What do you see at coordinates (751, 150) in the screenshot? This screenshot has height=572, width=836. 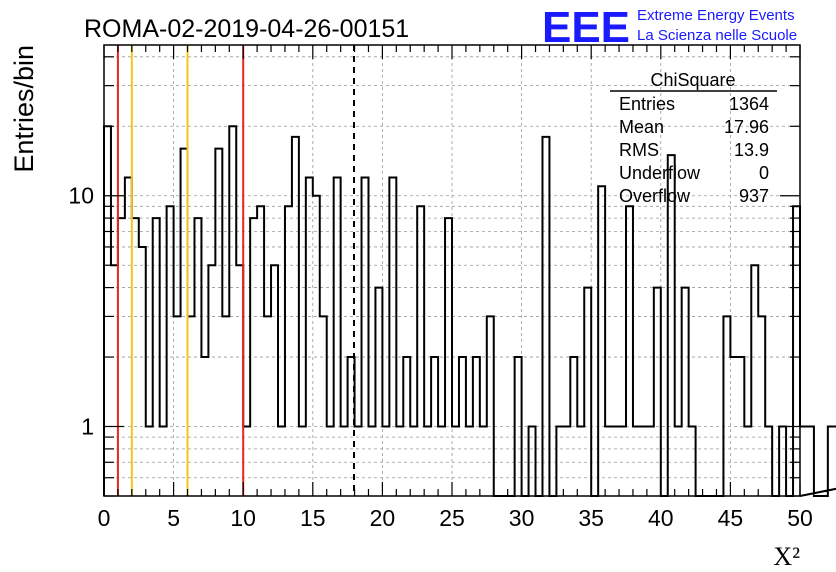 I see `stats-value: 13.9` at bounding box center [751, 150].